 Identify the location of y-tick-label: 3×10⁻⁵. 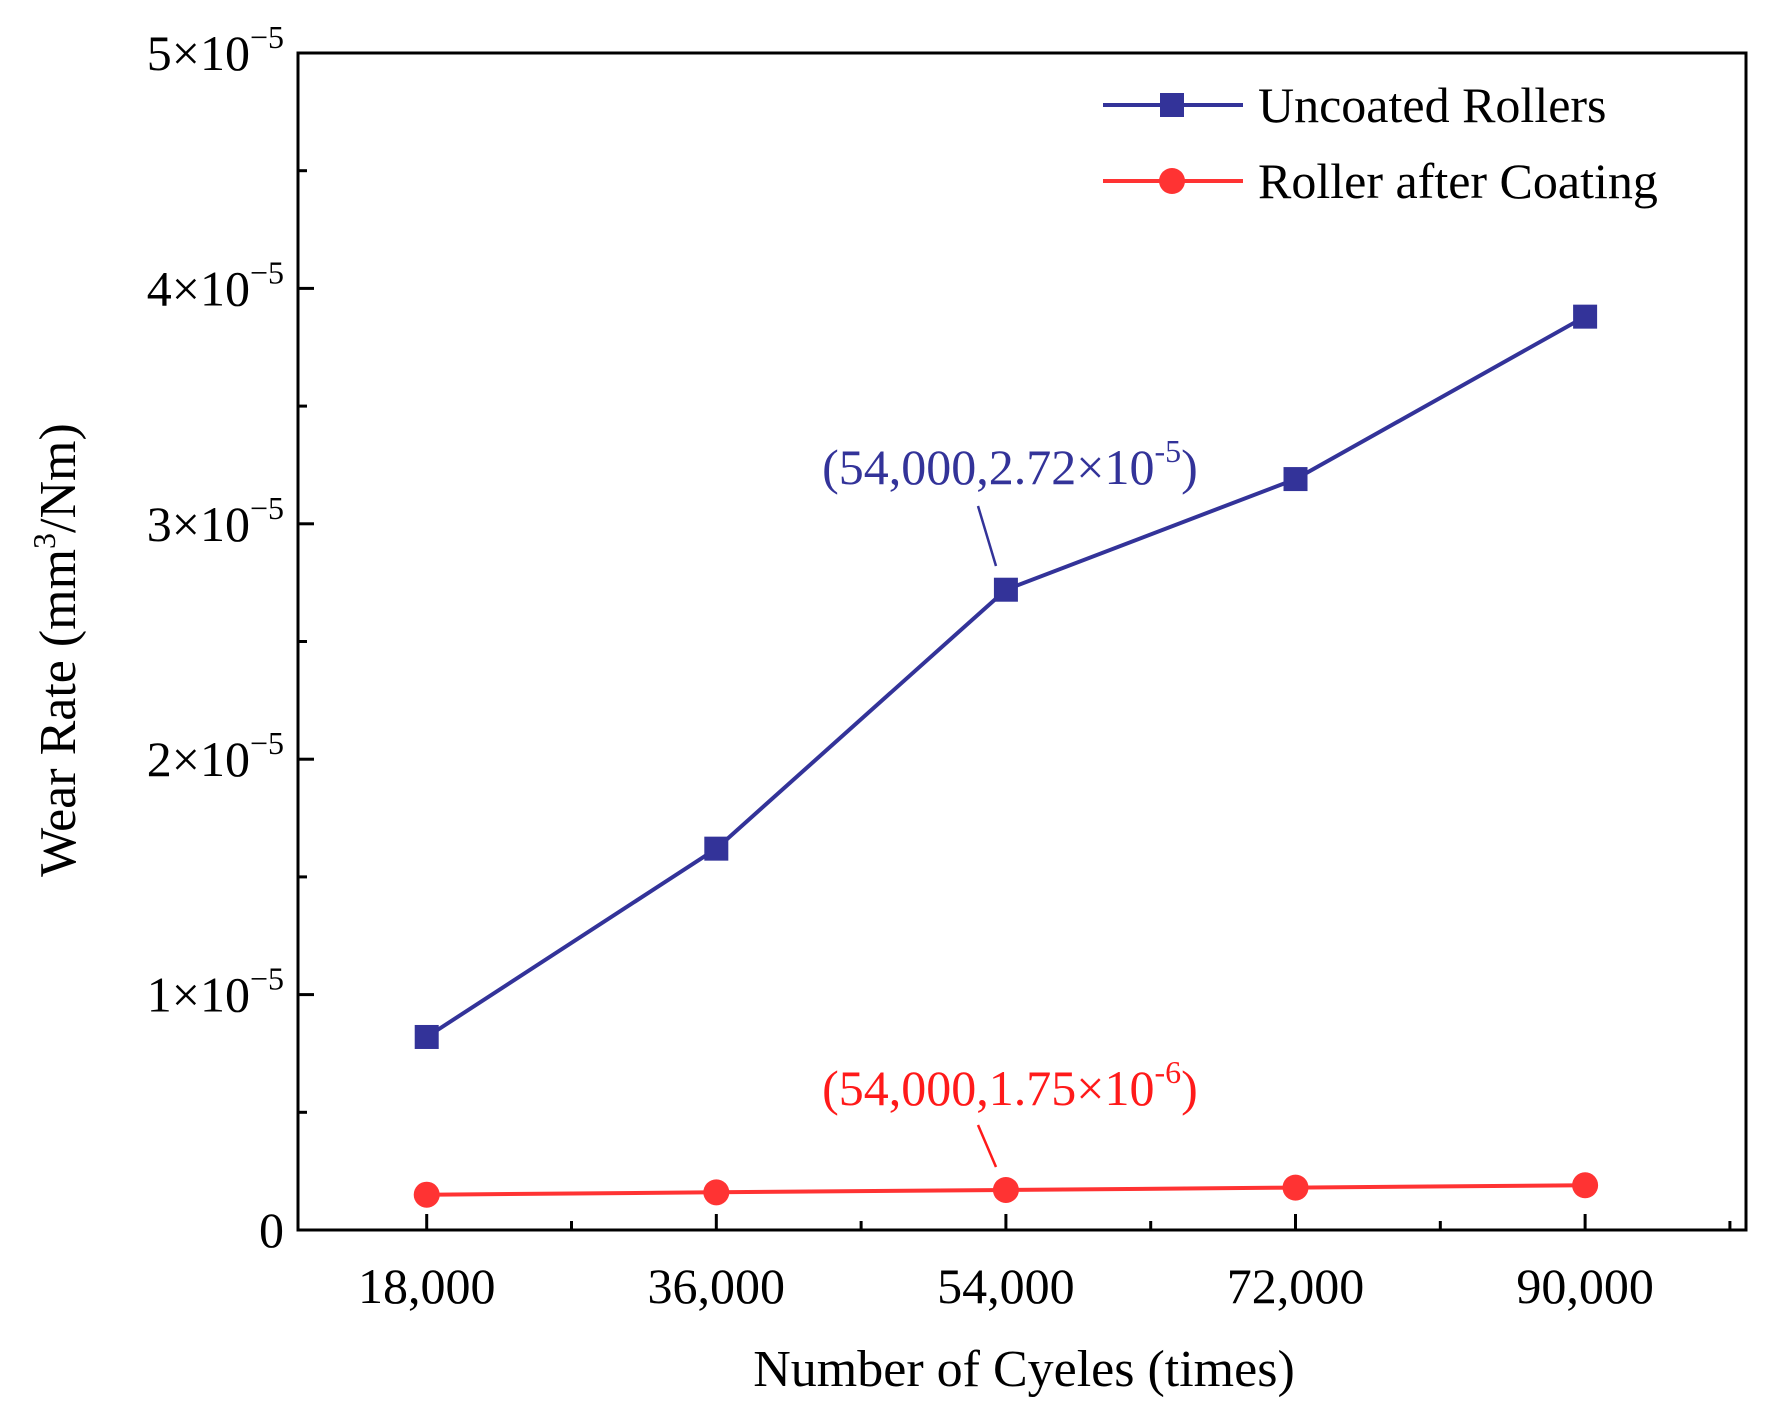
(215, 521).